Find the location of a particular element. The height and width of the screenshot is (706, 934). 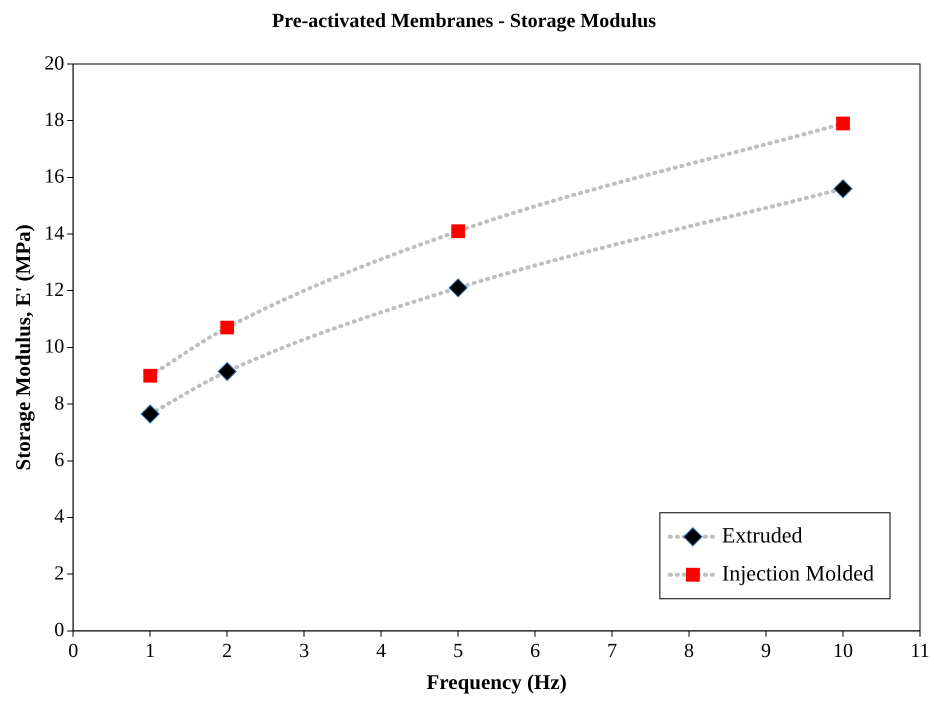

y-tick-label: 4 is located at coordinates (59, 517).